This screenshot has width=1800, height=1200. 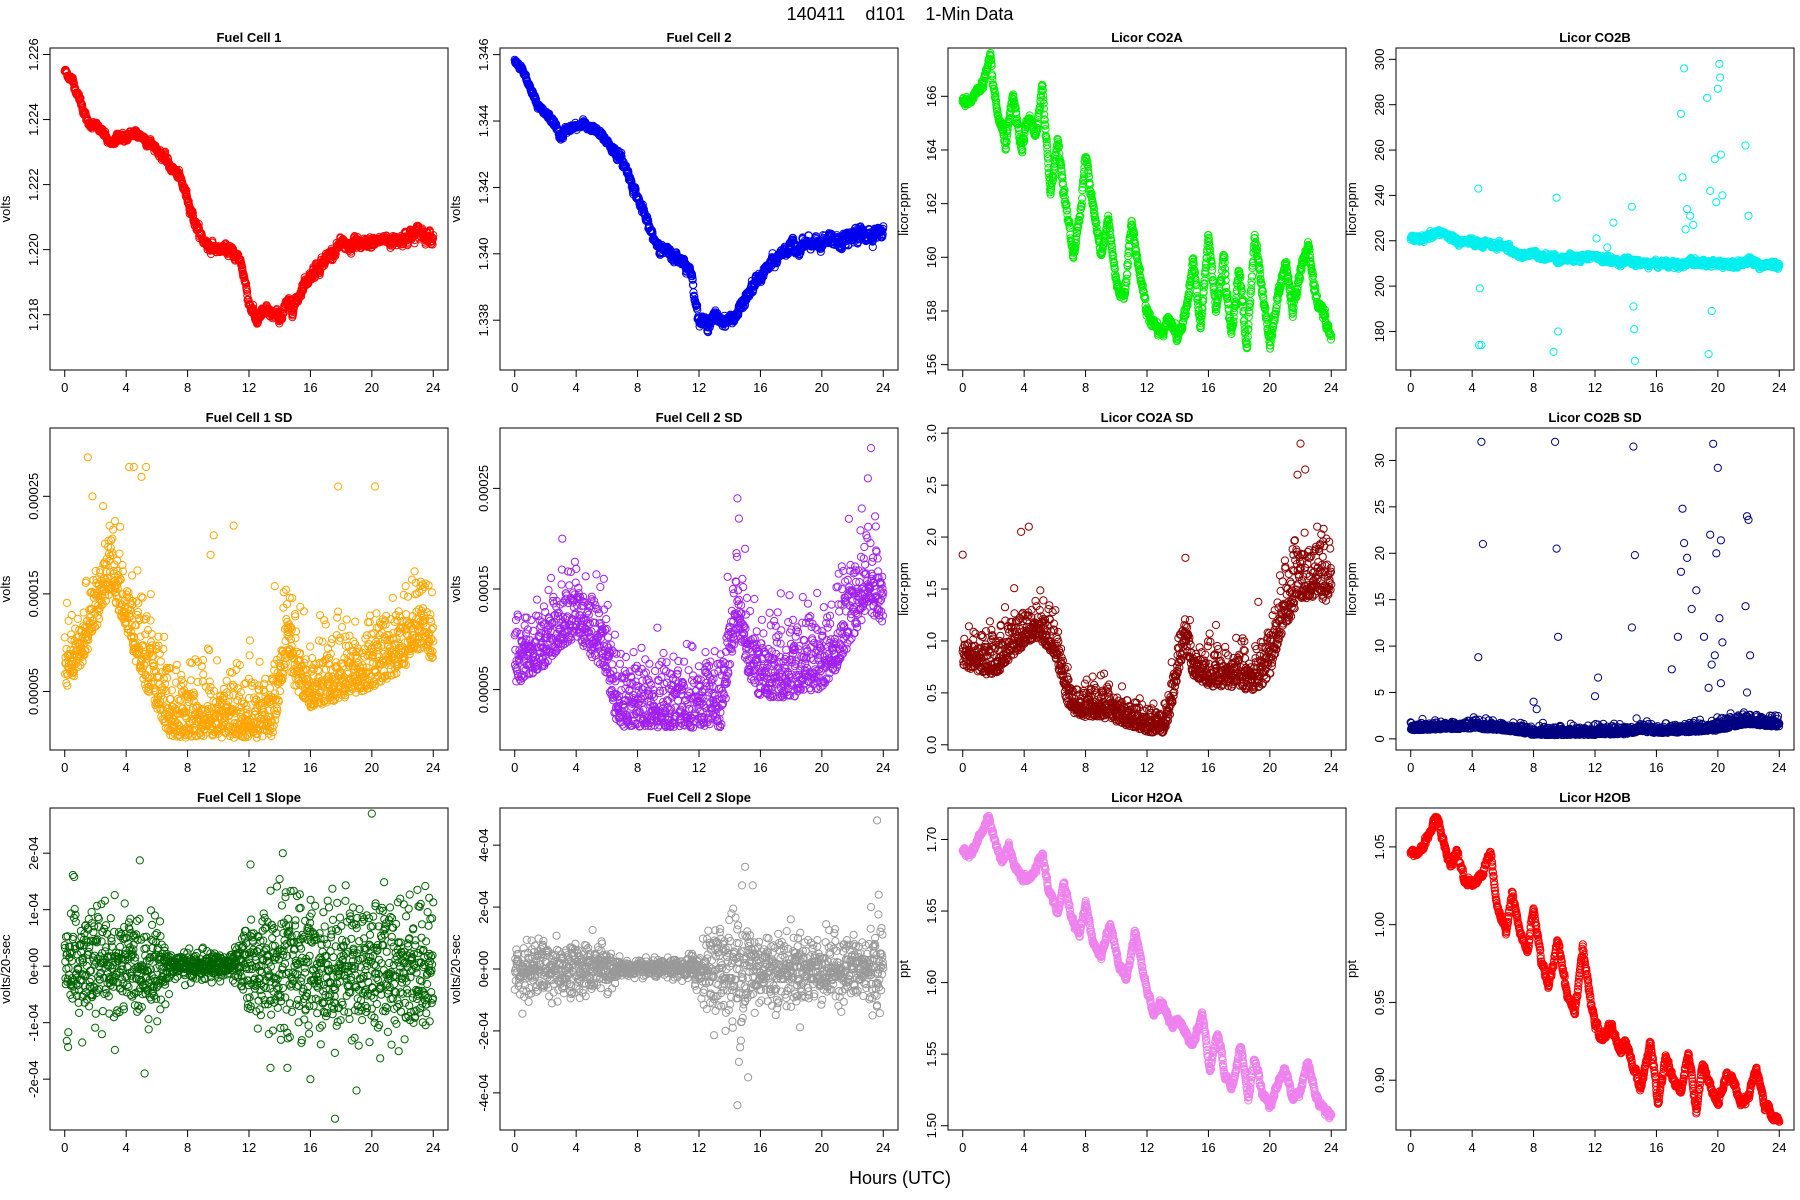 I want to click on x-tick-label: 16, so click(x=310, y=387).